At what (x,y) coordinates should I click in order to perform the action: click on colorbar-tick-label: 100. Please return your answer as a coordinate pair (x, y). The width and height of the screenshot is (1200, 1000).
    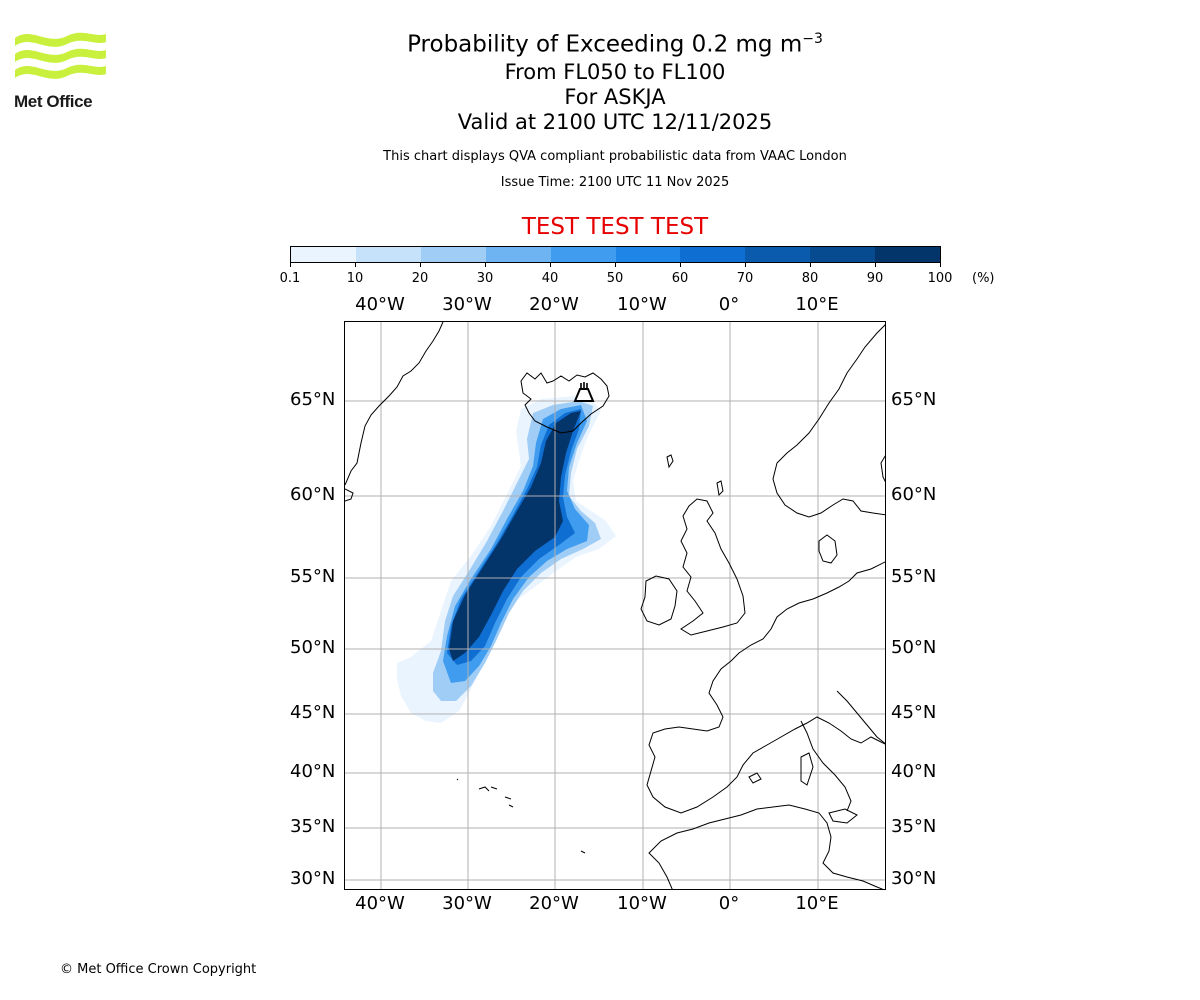
    Looking at the image, I should click on (940, 278).